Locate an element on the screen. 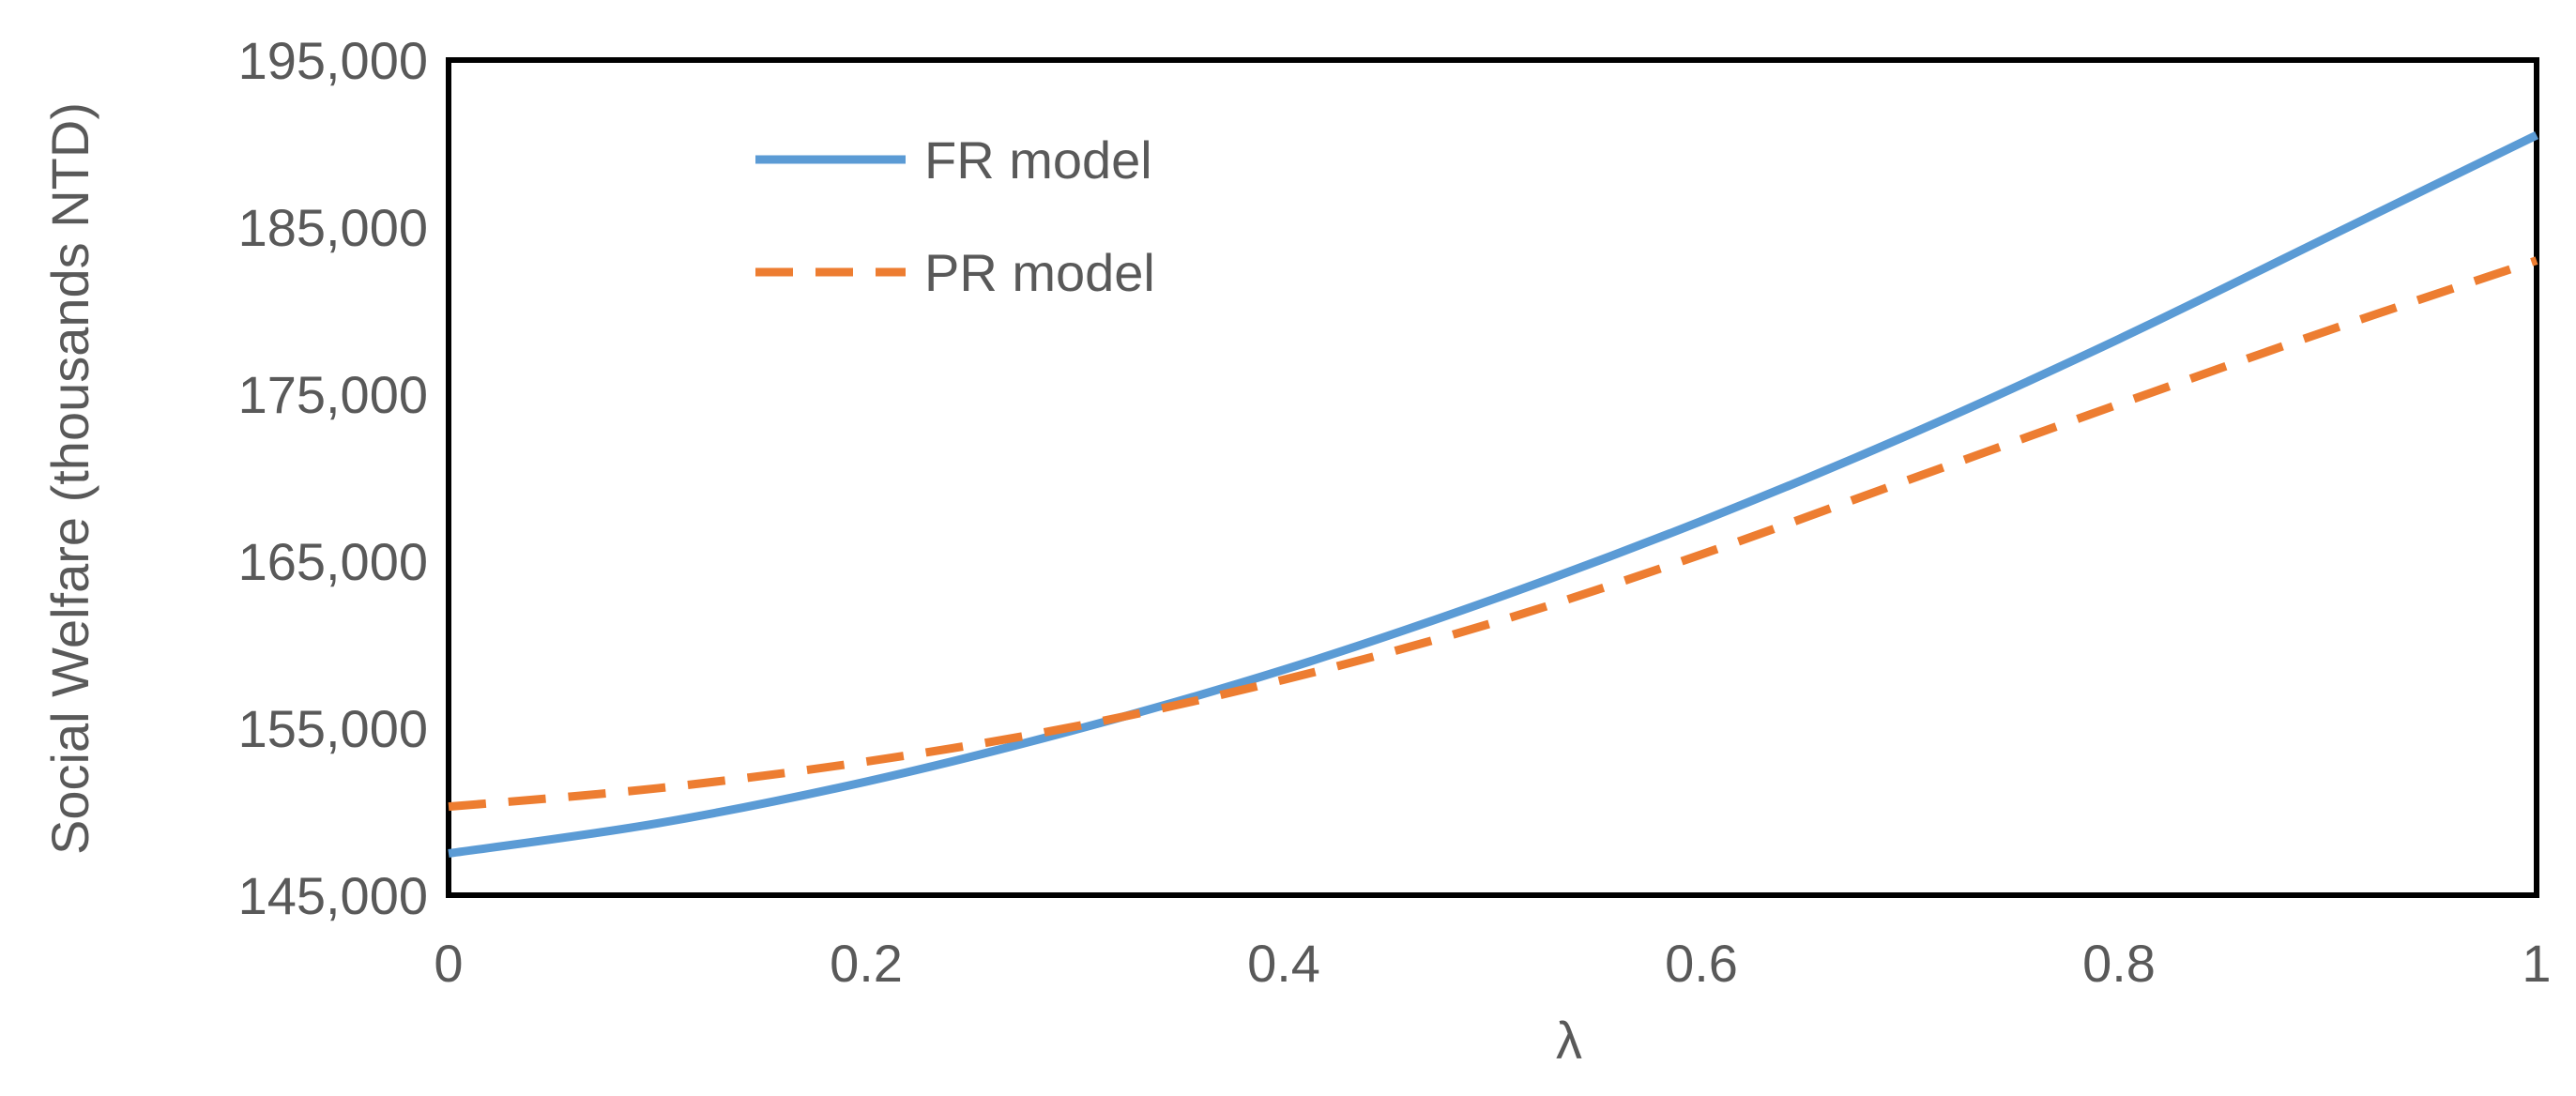 Image resolution: width=2576 pixels, height=1096 pixels. x-axis-title: λ is located at coordinates (1569, 1040).